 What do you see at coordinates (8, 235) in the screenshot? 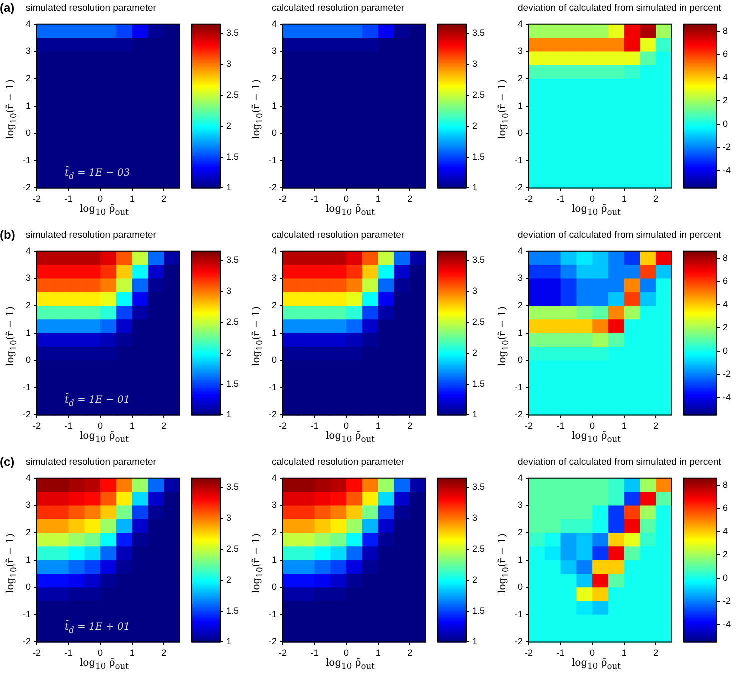
I see `text: (b)` at bounding box center [8, 235].